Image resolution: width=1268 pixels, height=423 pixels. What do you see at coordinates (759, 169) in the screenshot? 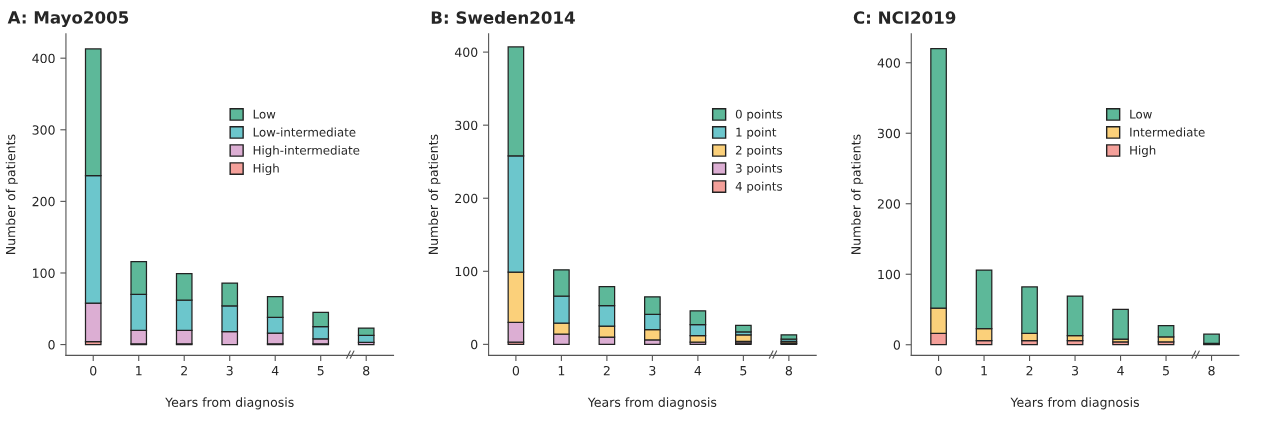
I see `legend-label: 3 points` at bounding box center [759, 169].